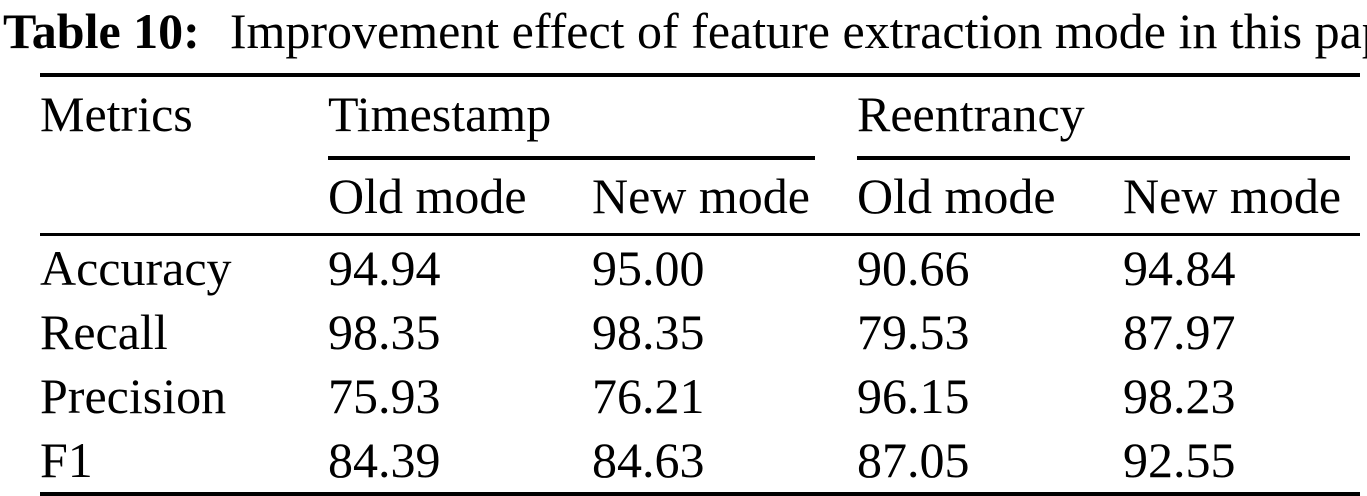 This screenshot has height=496, width=1367. Describe the element at coordinates (725, 198) in the screenshot. I see `column-header-timestamp-new-mode: New mode` at that location.